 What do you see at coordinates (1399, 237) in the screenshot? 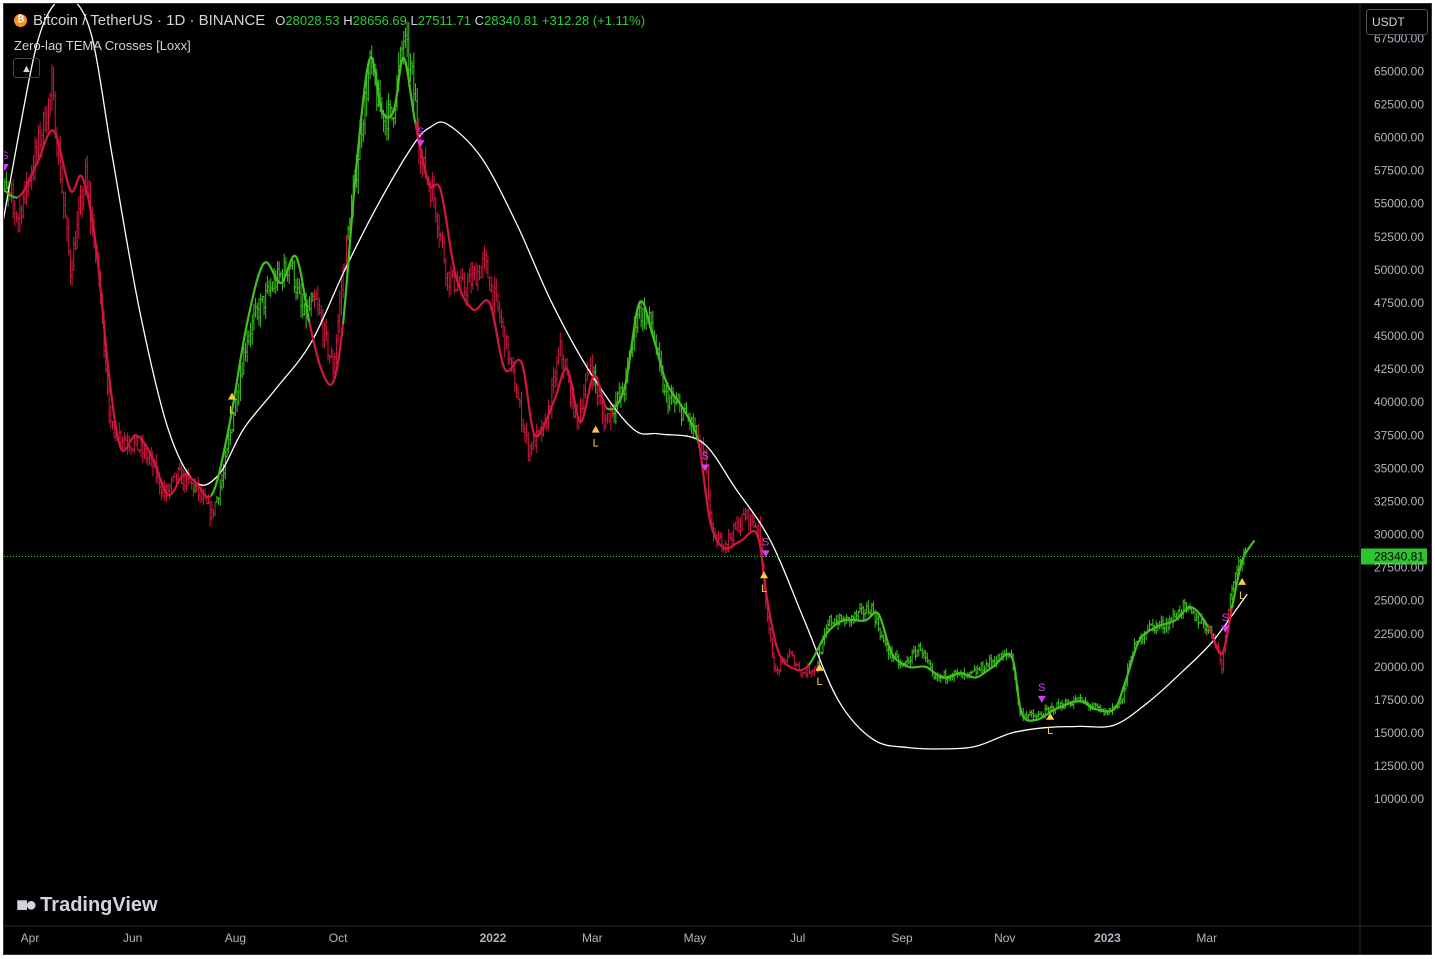
I see `y-tick-label: 52500.00` at bounding box center [1399, 237].